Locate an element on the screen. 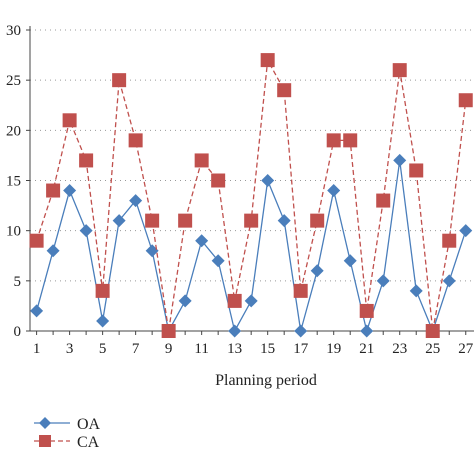  y-tick-label: 15 is located at coordinates (13, 182).